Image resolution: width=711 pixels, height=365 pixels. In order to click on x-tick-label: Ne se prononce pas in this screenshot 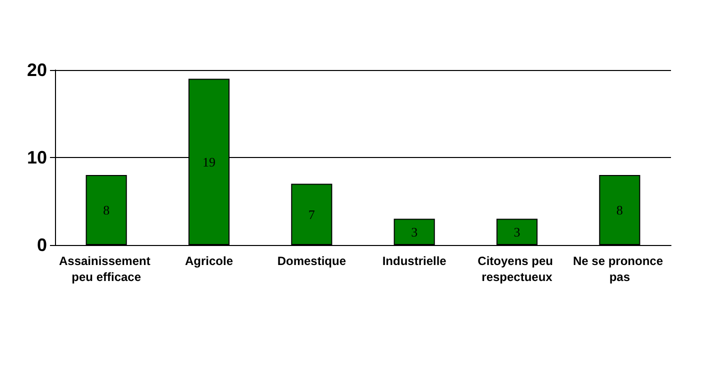, I will do `click(619, 269)`.